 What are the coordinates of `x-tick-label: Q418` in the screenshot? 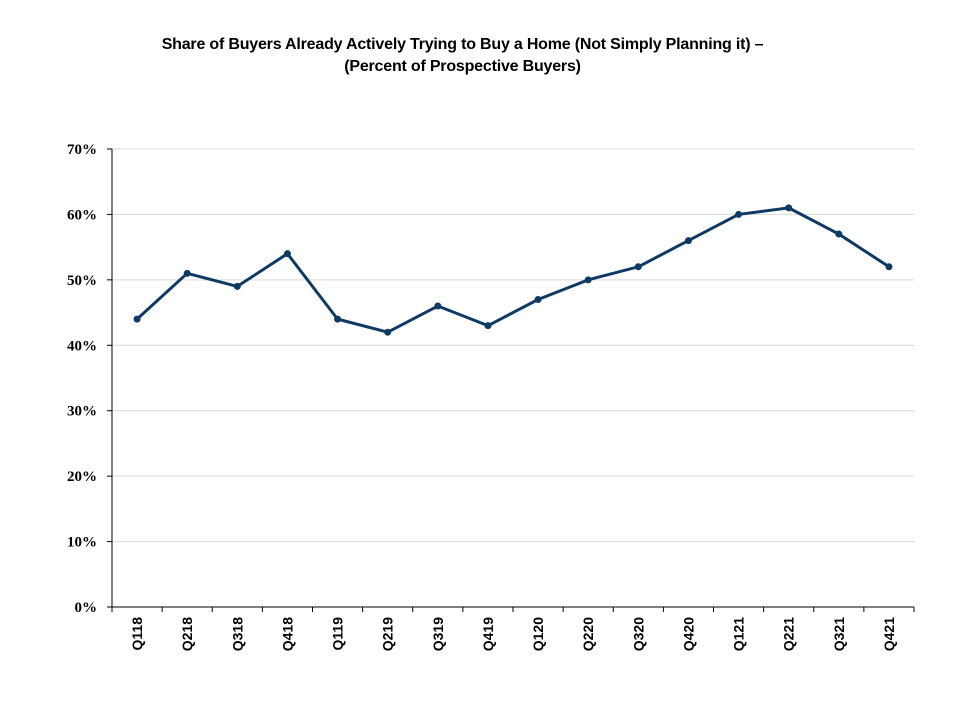 It's located at (287, 634).